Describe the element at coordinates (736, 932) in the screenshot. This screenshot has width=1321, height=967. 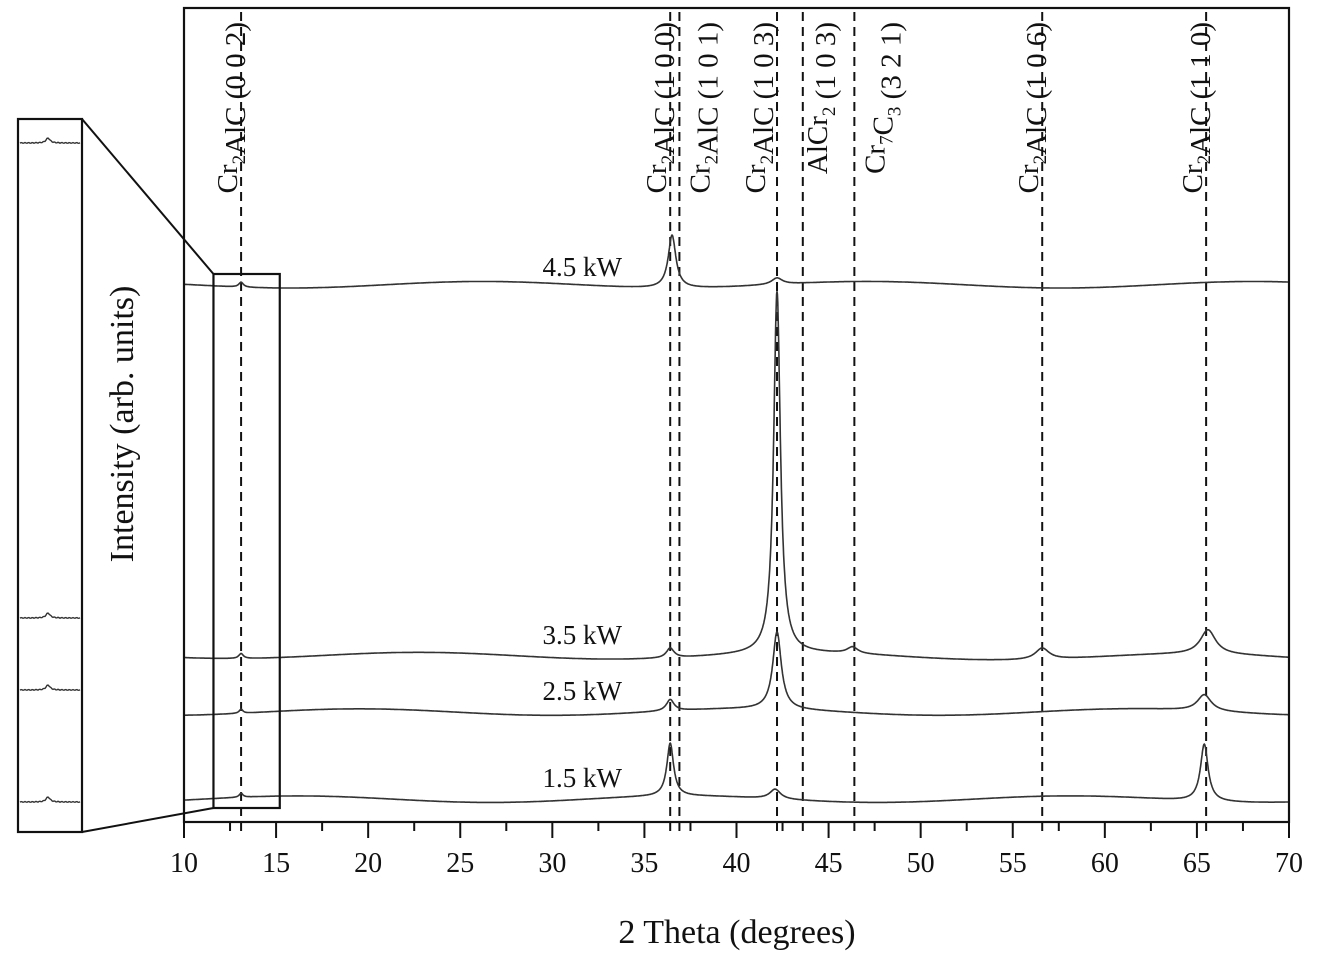
I see `x-axis-title: 2 Theta (degrees)` at that location.